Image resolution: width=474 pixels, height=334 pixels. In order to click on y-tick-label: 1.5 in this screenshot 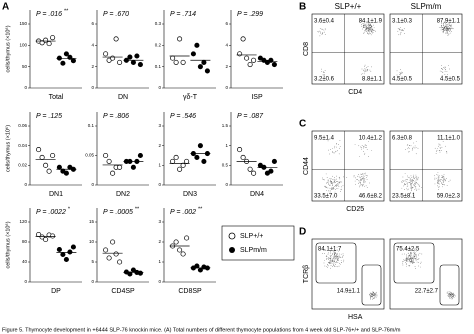, I will do `click(225, 125)`.